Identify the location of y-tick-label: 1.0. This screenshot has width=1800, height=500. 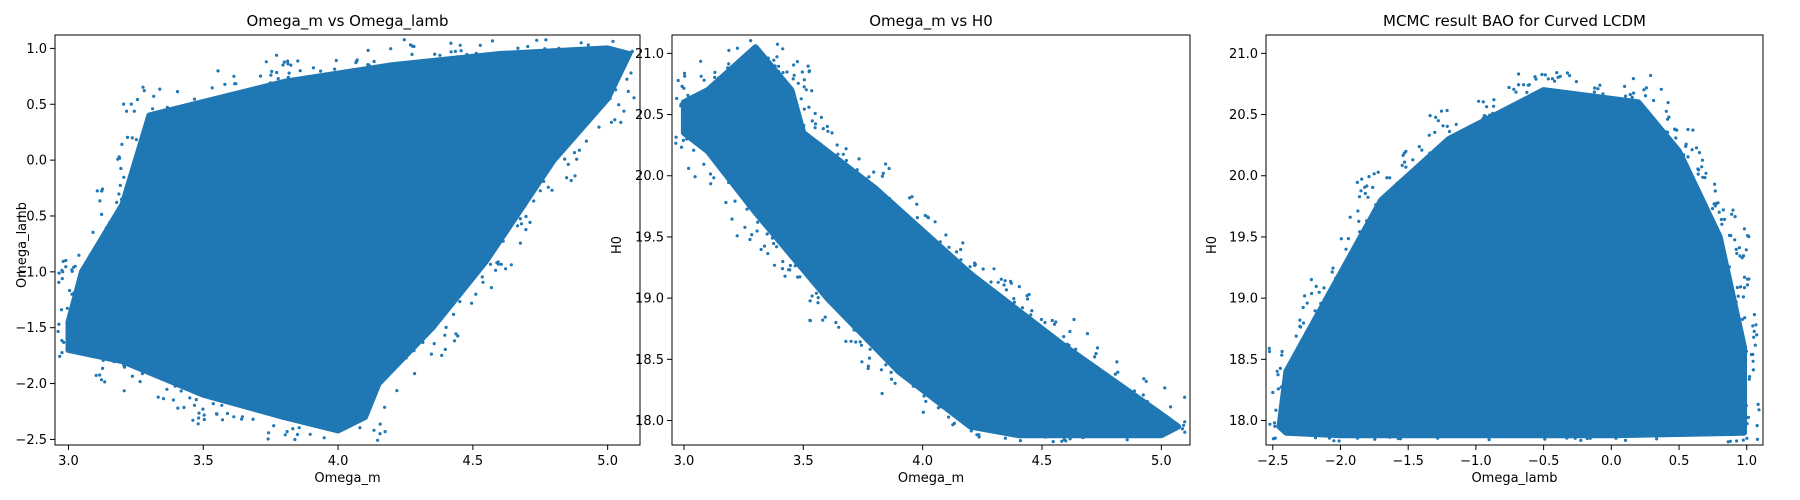
(36, 49).